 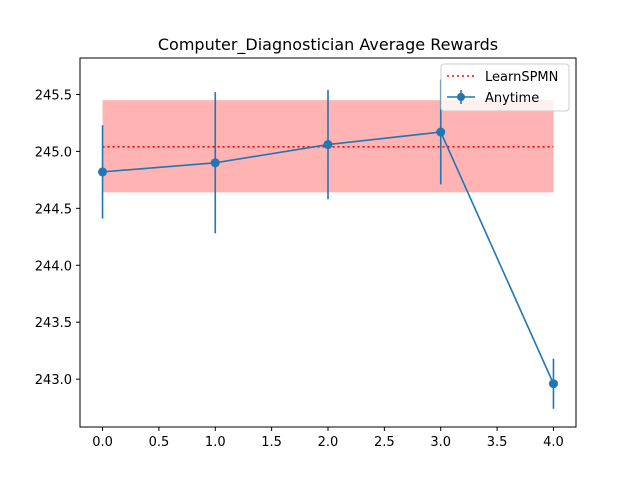 I want to click on y-tick-label: 244.5, so click(x=53, y=209).